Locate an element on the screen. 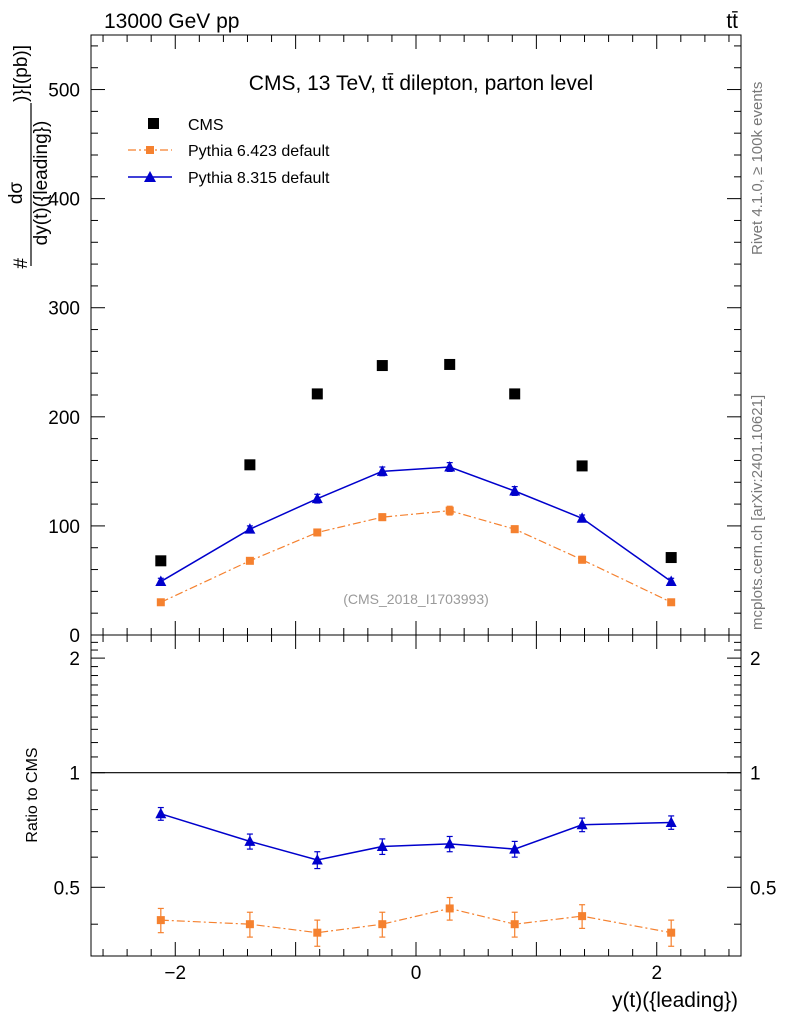 The image size is (786, 1024). y-label-numerator: dσ is located at coordinates (16, 193).